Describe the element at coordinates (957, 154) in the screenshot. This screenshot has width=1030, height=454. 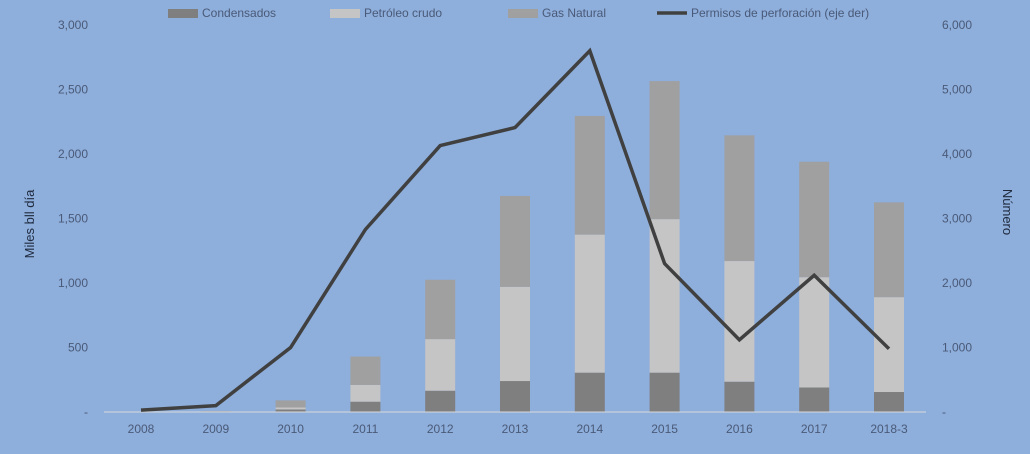
I see `y2-tick-label: 4,000` at that location.